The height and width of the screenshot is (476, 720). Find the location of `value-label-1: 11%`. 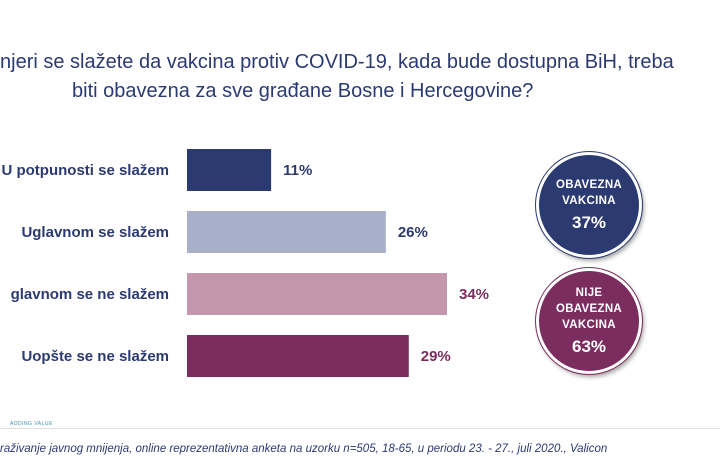

value-label-1: 11% is located at coordinates (297, 170).